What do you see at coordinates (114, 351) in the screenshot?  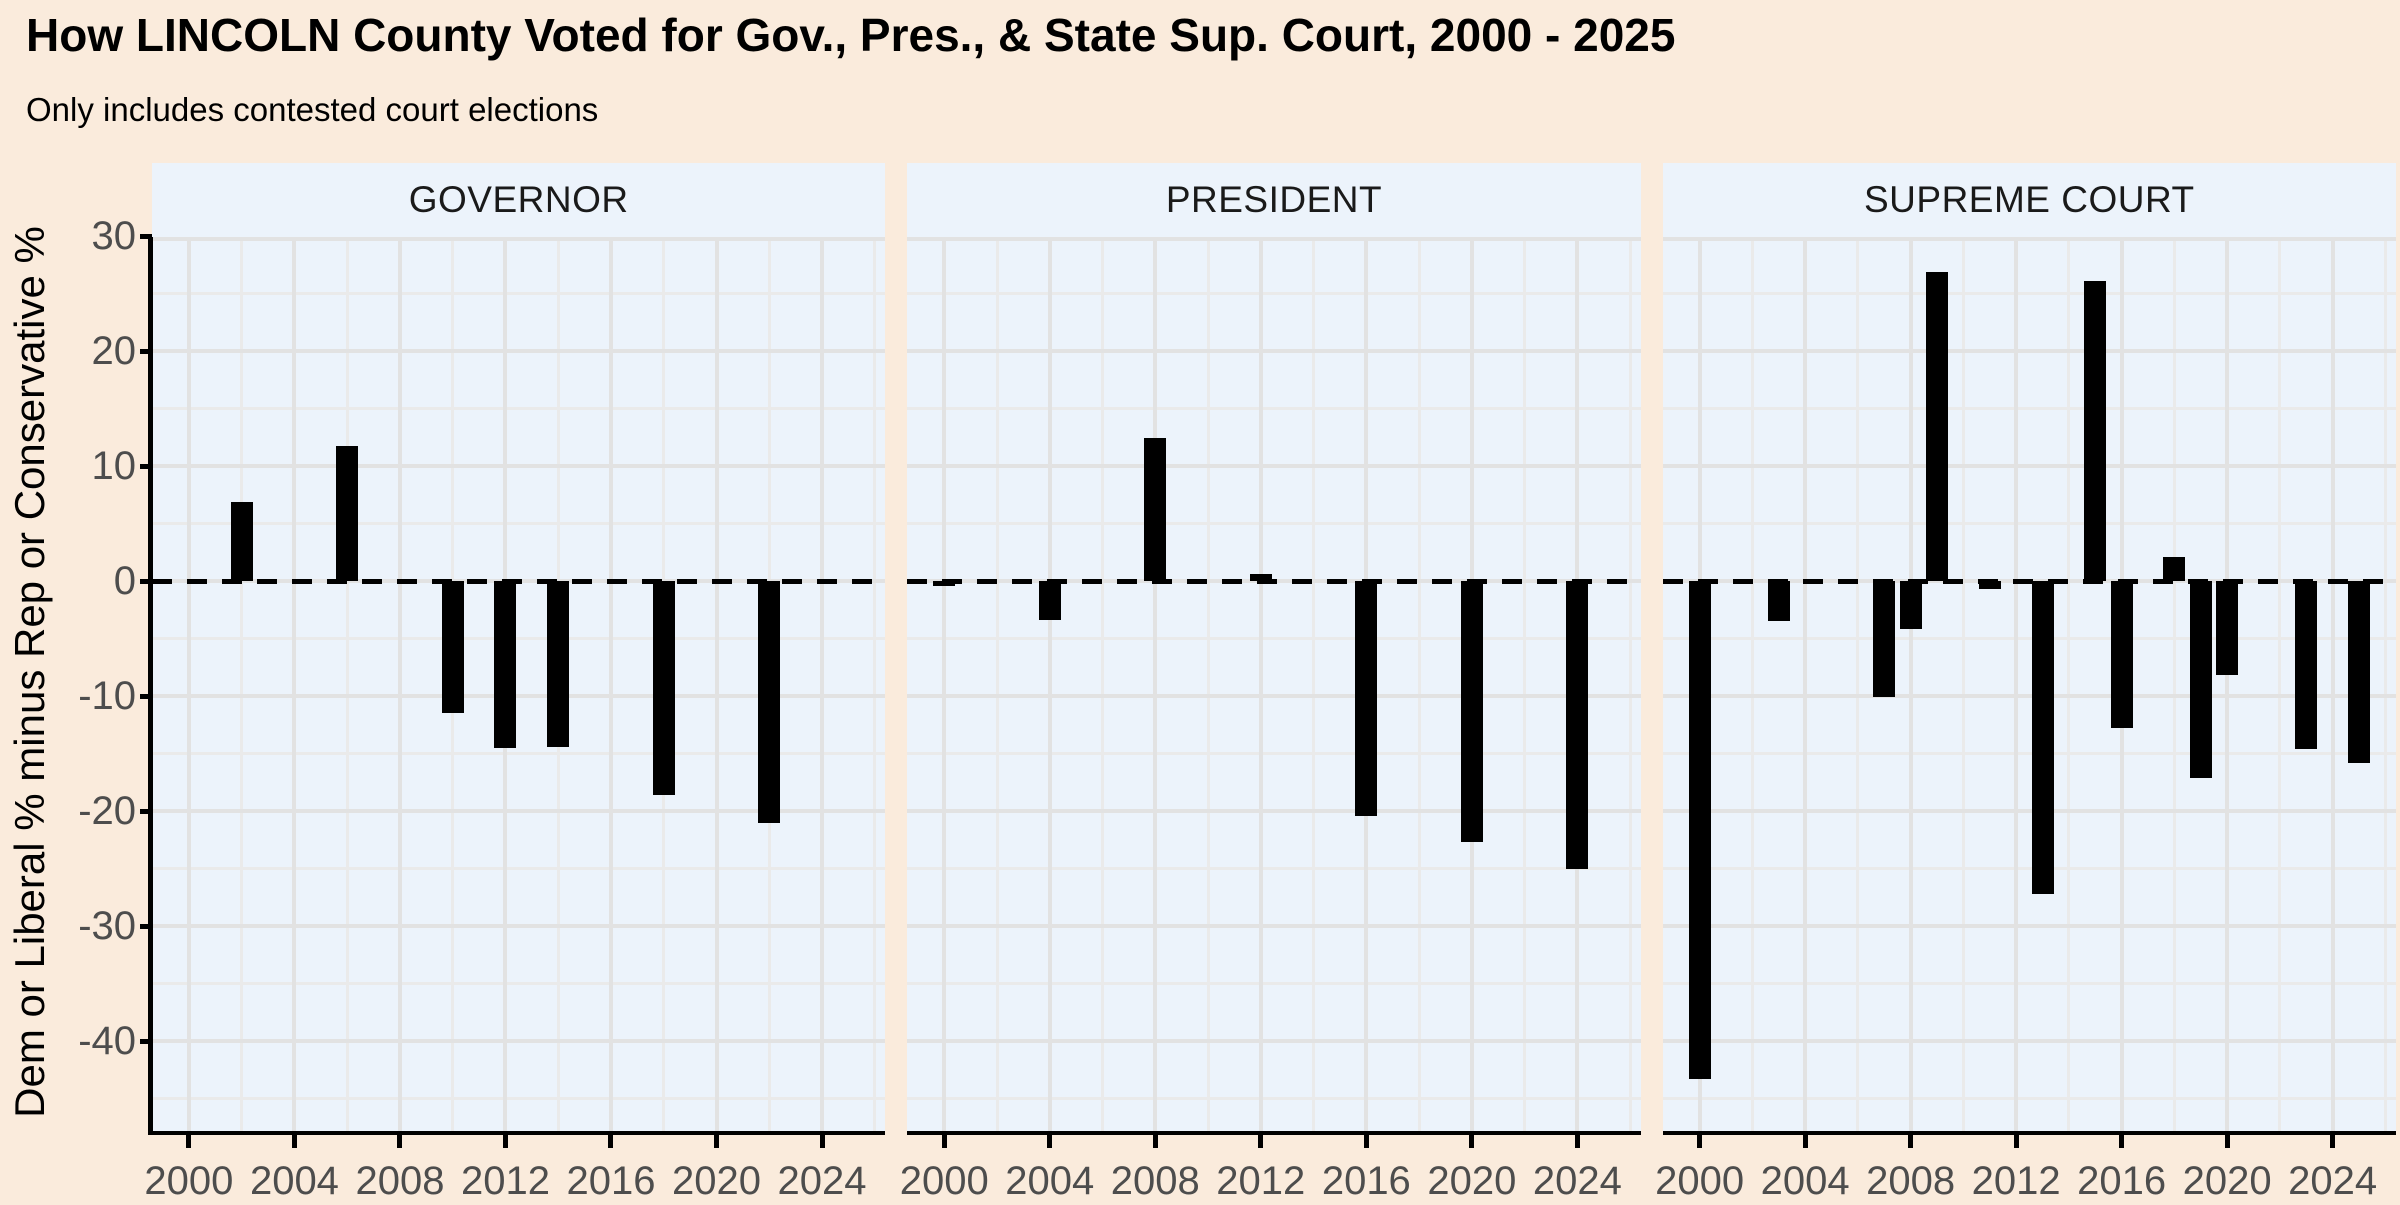 I see `y-tick-label: 20` at bounding box center [114, 351].